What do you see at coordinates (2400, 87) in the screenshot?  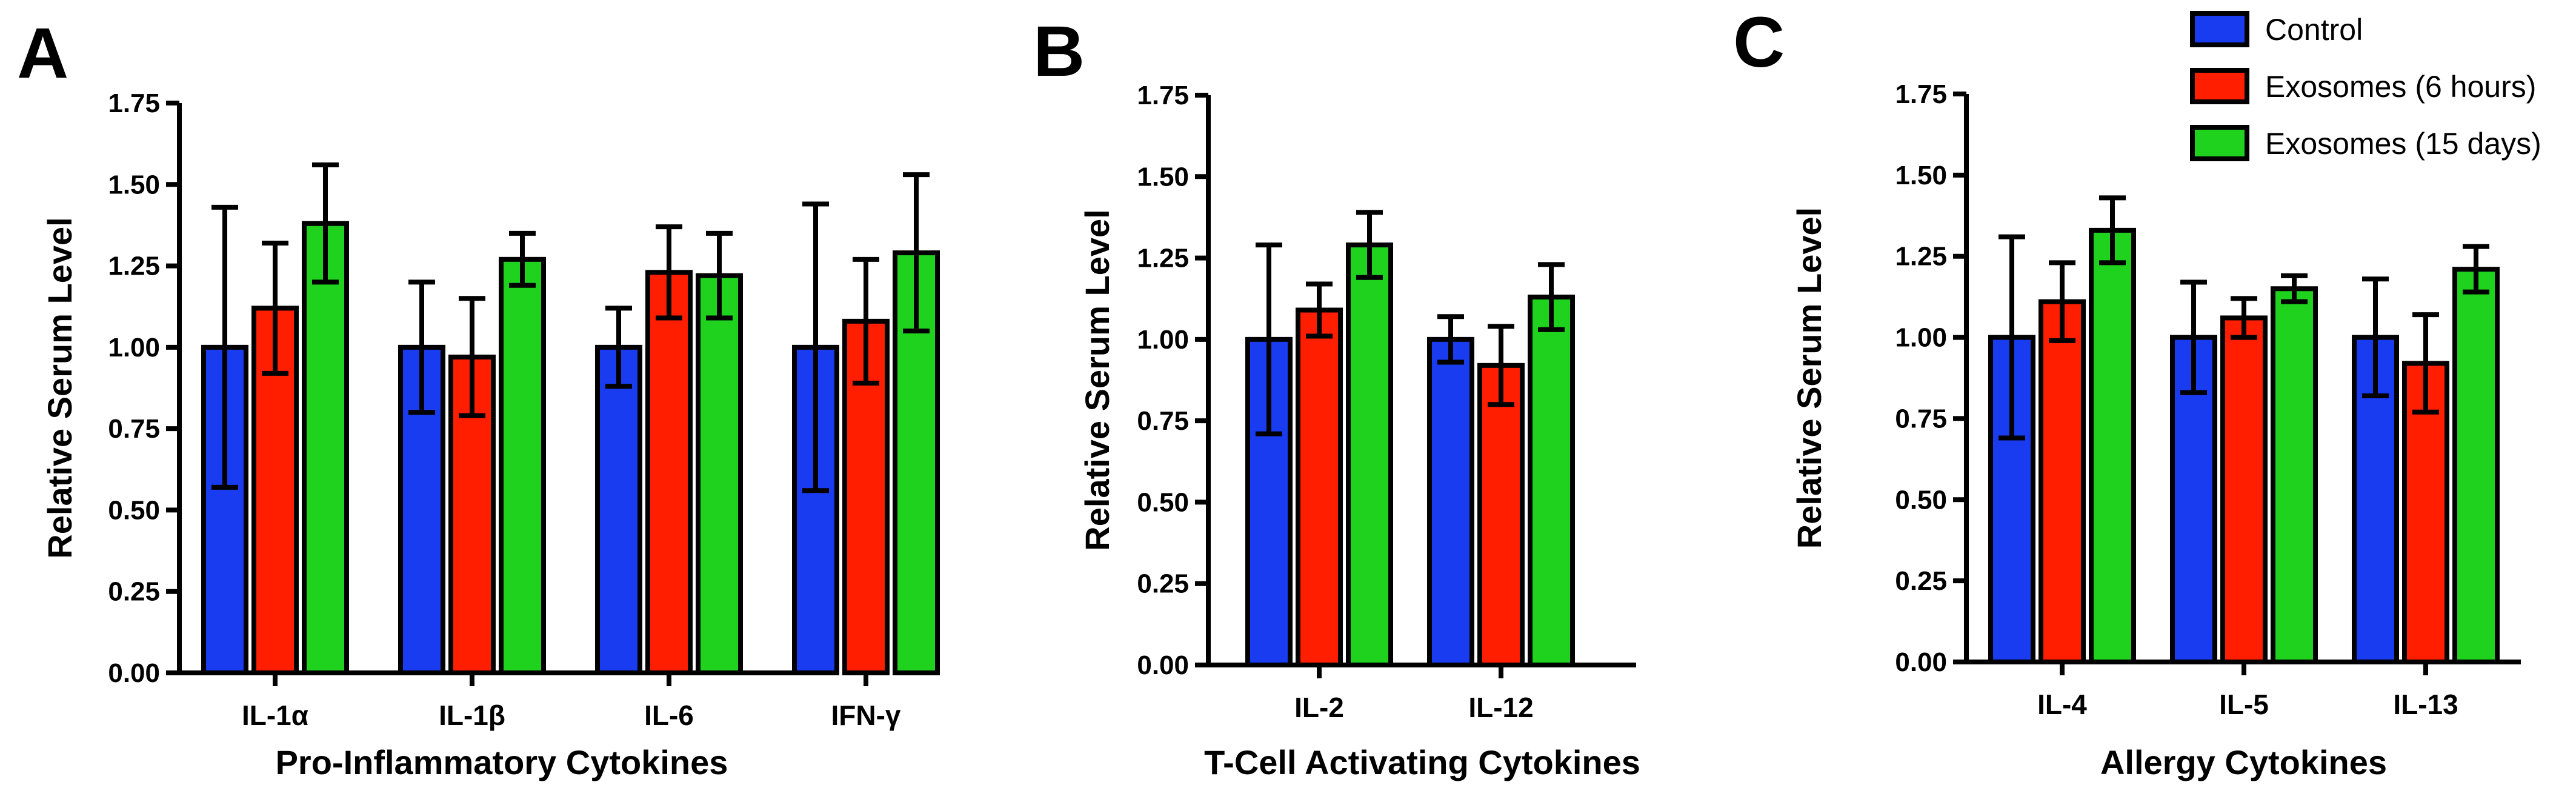 I see `legend-label: Exosomes (6 hours)` at bounding box center [2400, 87].